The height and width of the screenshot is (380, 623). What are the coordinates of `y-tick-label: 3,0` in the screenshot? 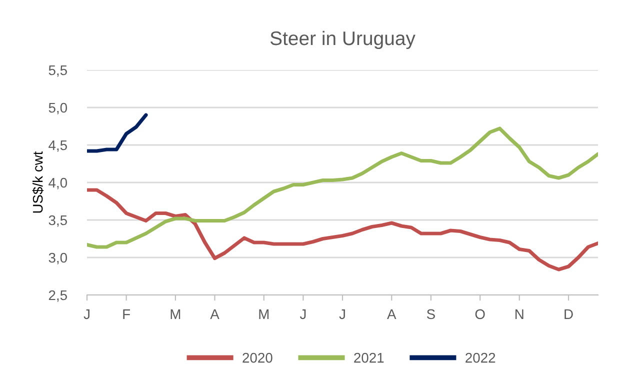 It's located at (58, 258).